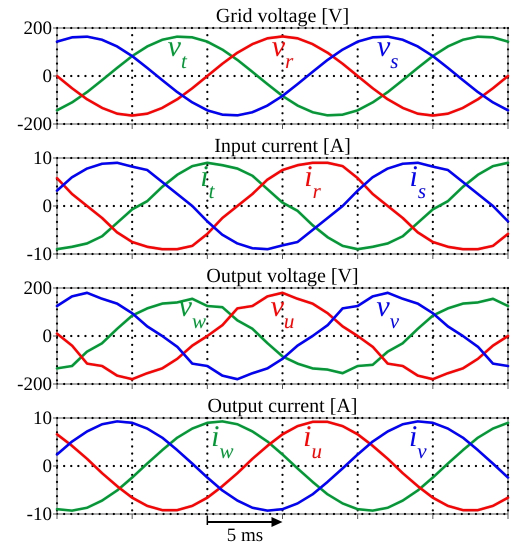  I want to click on series-label: v$_{s}$, so click(387, 51).